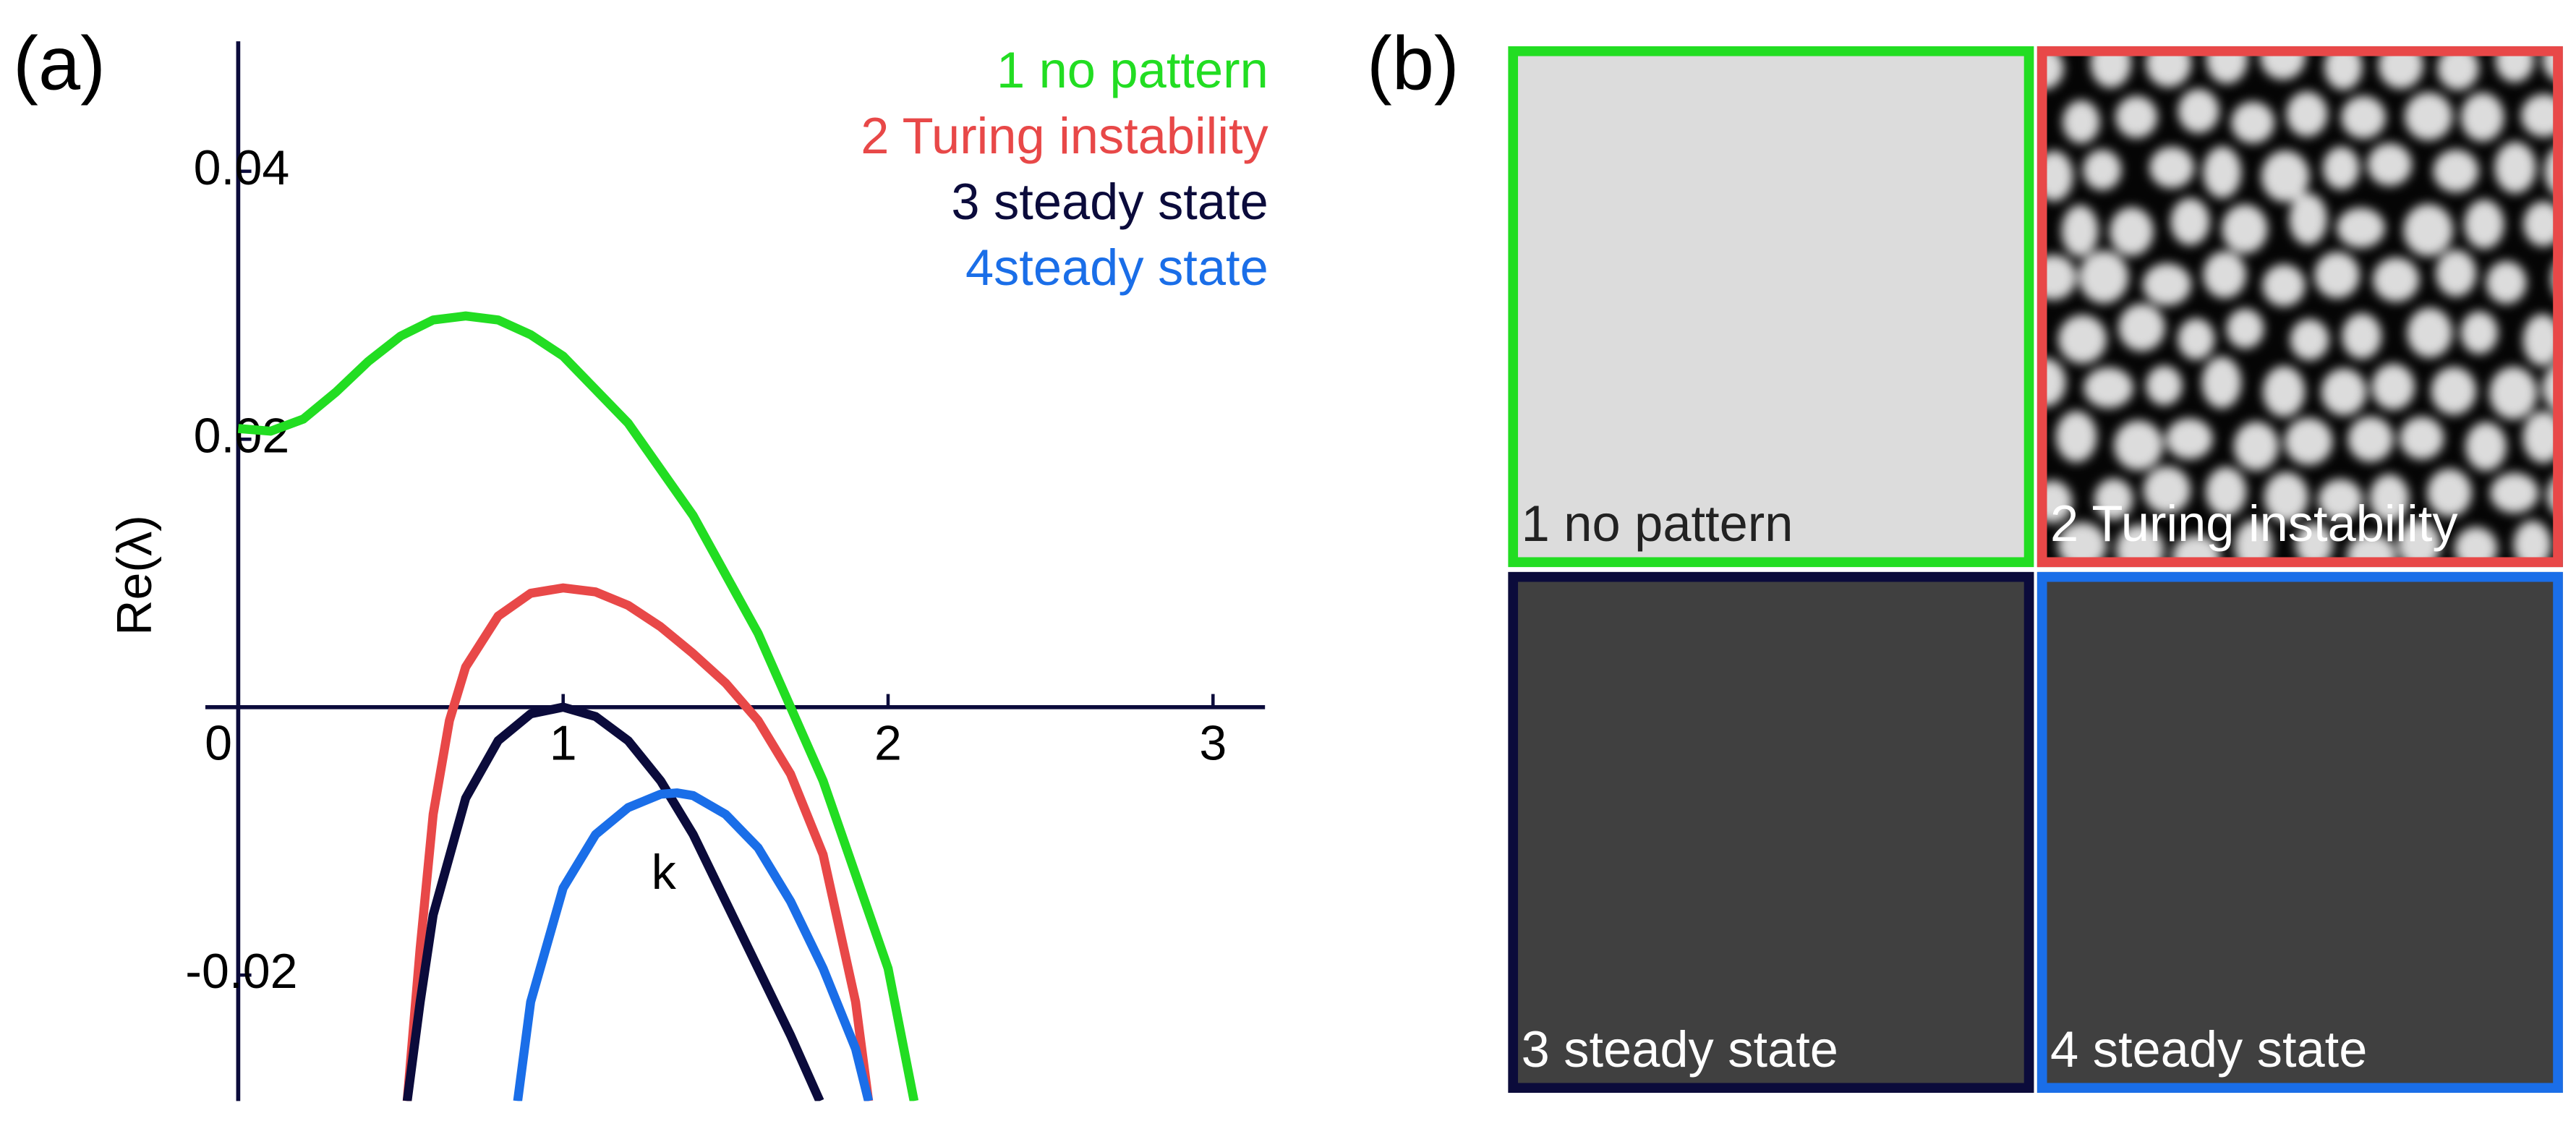  Describe the element at coordinates (219, 742) in the screenshot. I see `x-tick-label: 0` at that location.